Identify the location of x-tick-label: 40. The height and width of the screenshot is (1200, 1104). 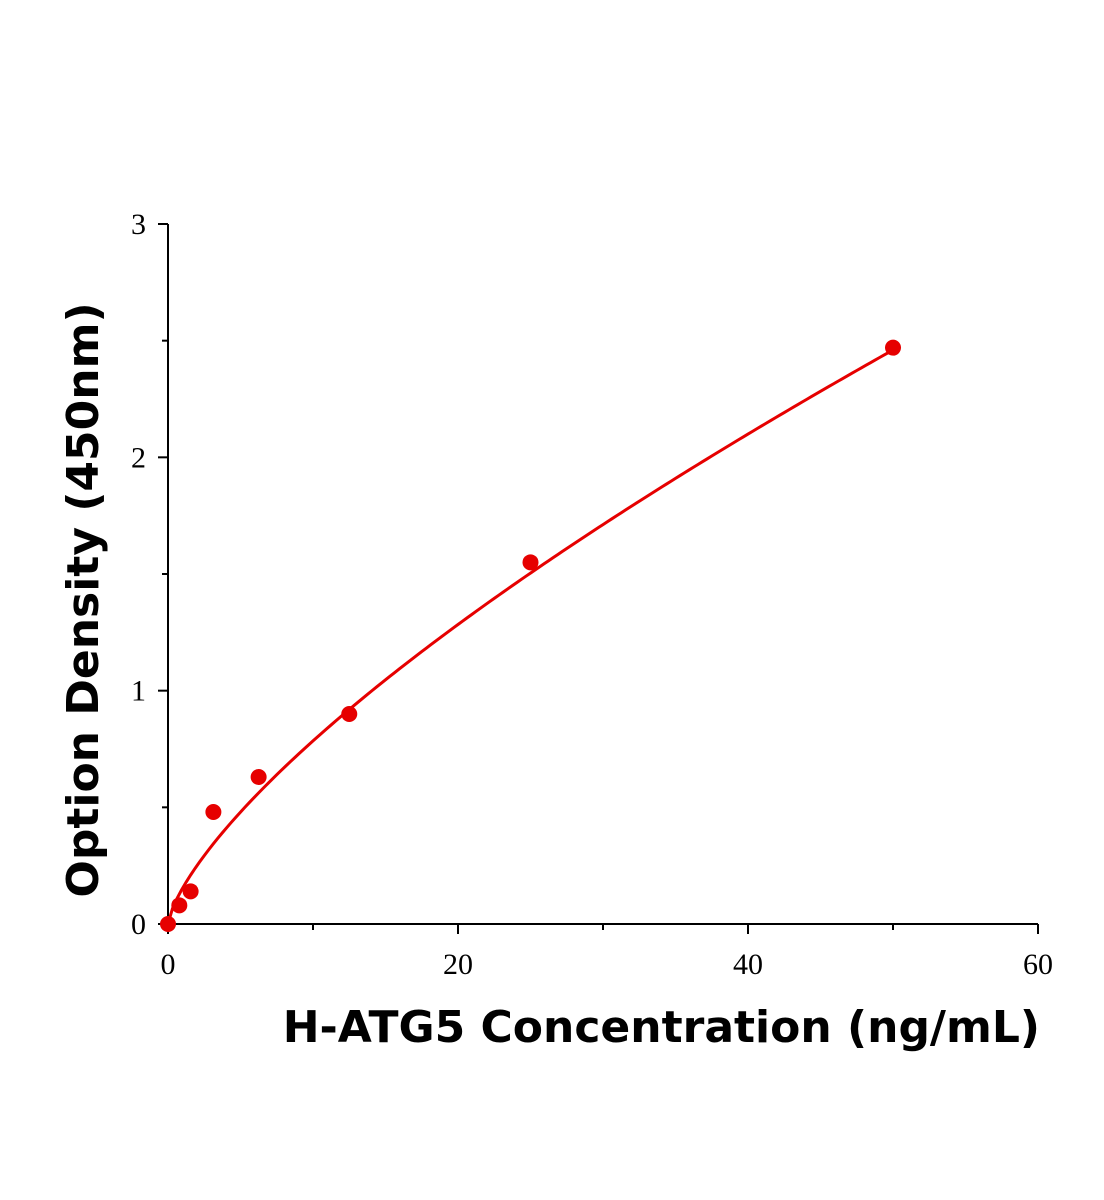
(748, 964).